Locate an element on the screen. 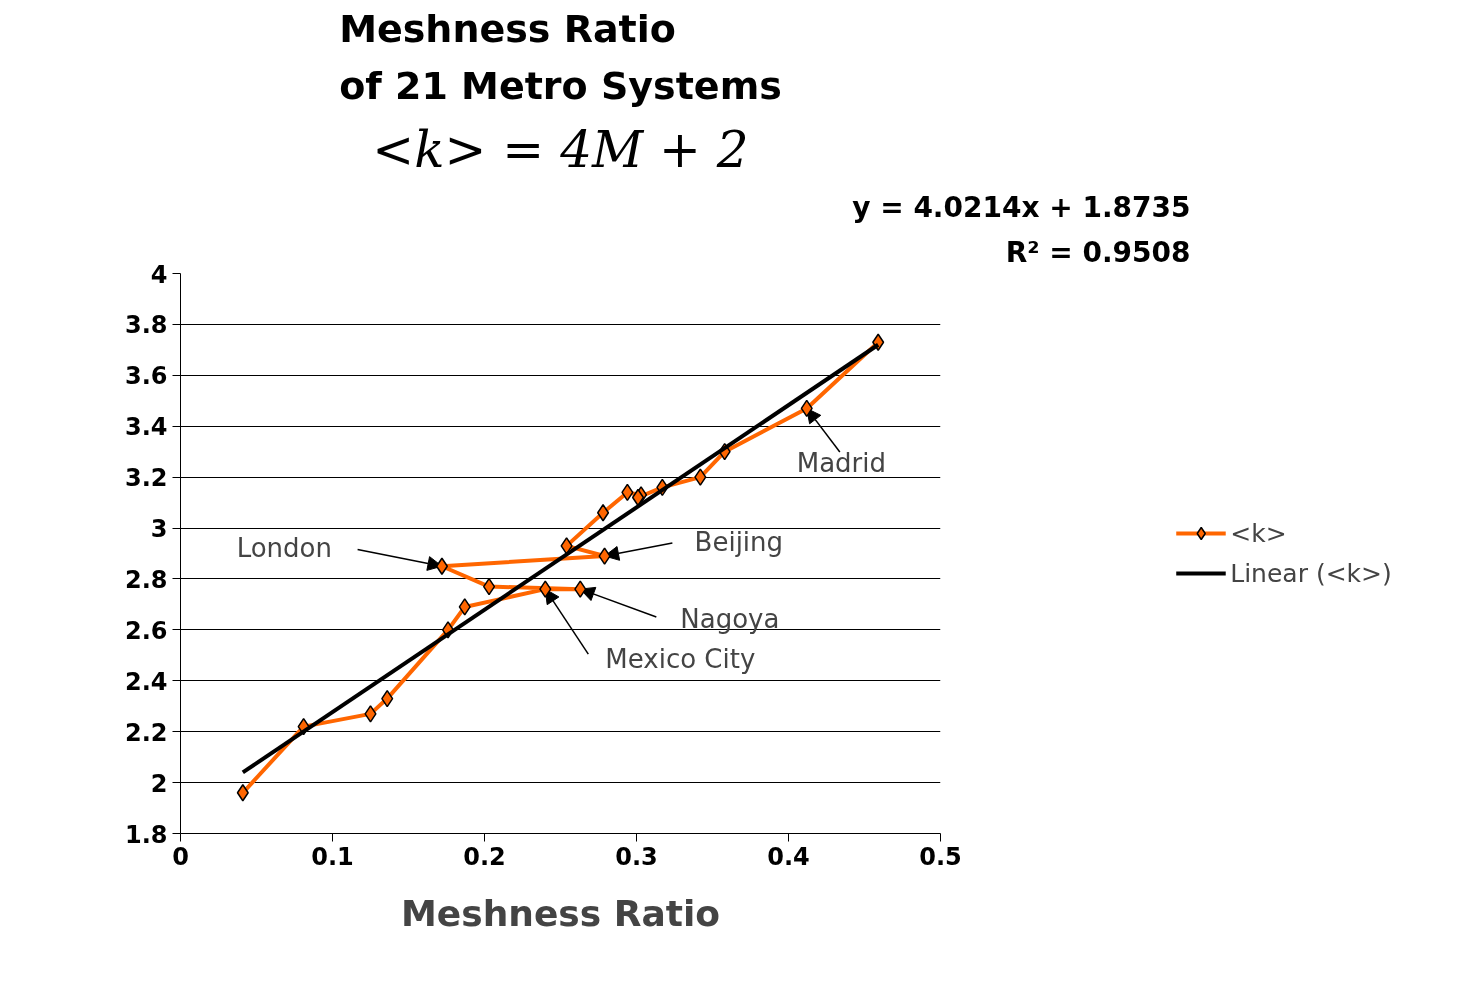 Image resolution: width=1461 pixels, height=989 pixels. y-tick-label: 4 is located at coordinates (159, 274).